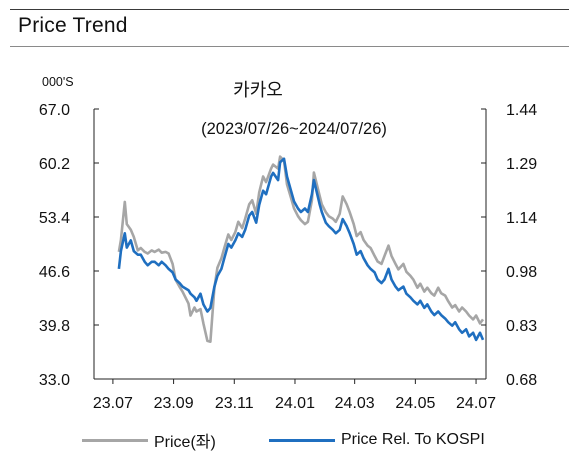  Describe the element at coordinates (521, 164) in the screenshot. I see `y-right-tick-label: 1.29` at that location.